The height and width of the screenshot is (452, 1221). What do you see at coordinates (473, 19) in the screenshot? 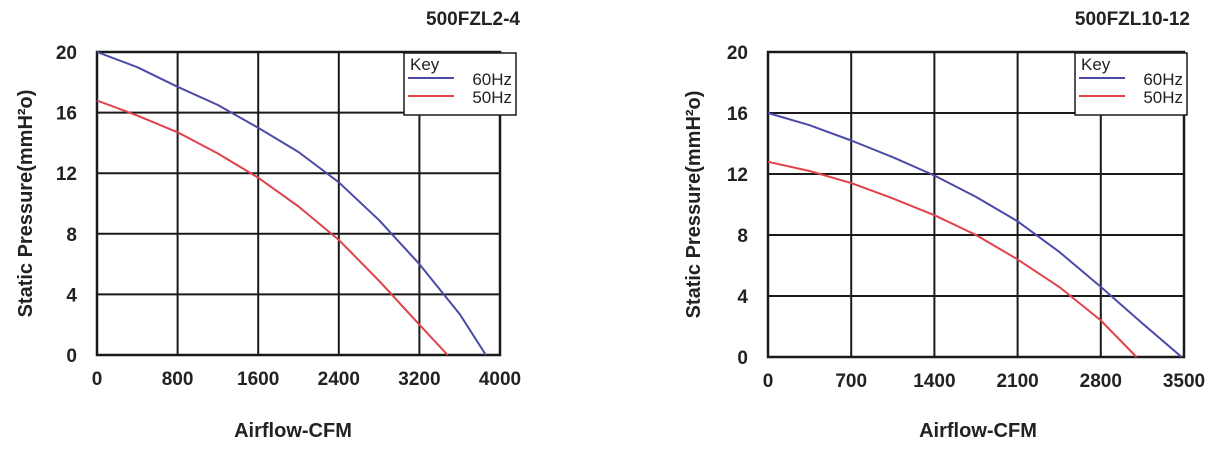
I see `chart-title: 500FZL2-4` at bounding box center [473, 19].